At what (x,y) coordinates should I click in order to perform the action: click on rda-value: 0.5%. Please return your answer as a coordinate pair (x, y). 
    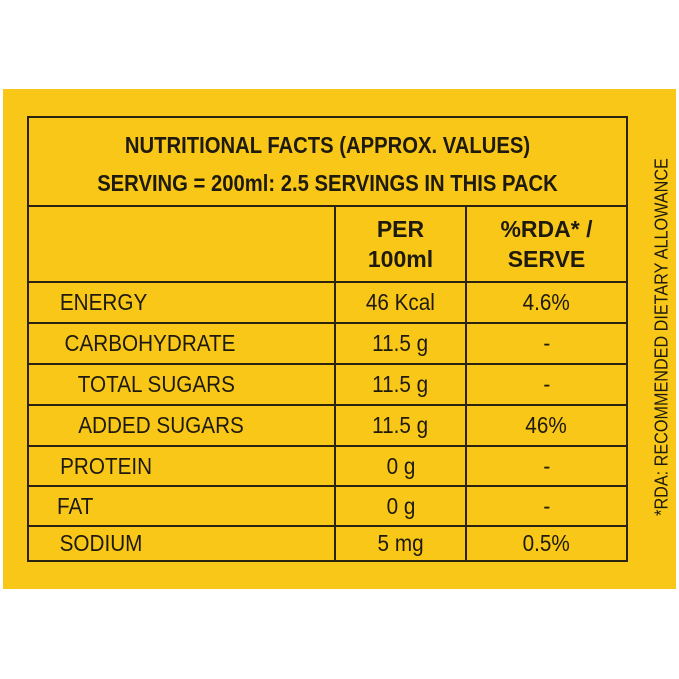
    Looking at the image, I should click on (545, 543).